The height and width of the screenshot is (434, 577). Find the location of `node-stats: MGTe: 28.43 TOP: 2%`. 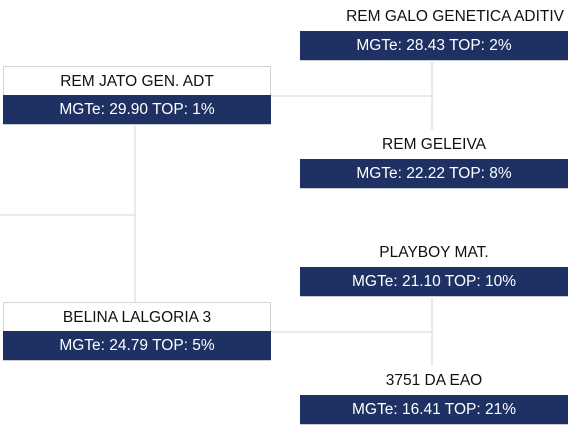

node-stats: MGTe: 28.43 TOP: 2% is located at coordinates (434, 46).